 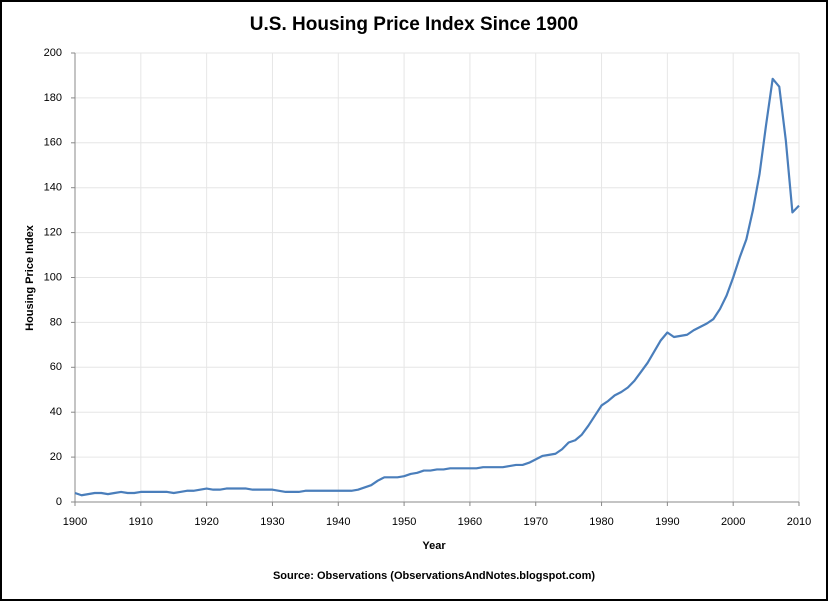 I want to click on x-tick-label: 1960, so click(x=470, y=522).